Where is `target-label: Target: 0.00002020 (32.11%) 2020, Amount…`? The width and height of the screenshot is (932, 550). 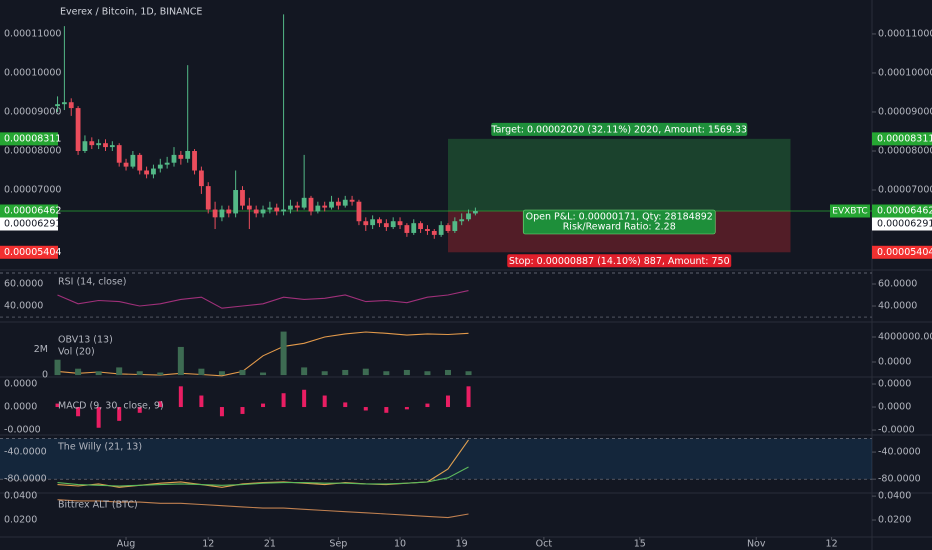 target-label: Target: 0.00002020 (32.11%) 2020, Amount… is located at coordinates (618, 129).